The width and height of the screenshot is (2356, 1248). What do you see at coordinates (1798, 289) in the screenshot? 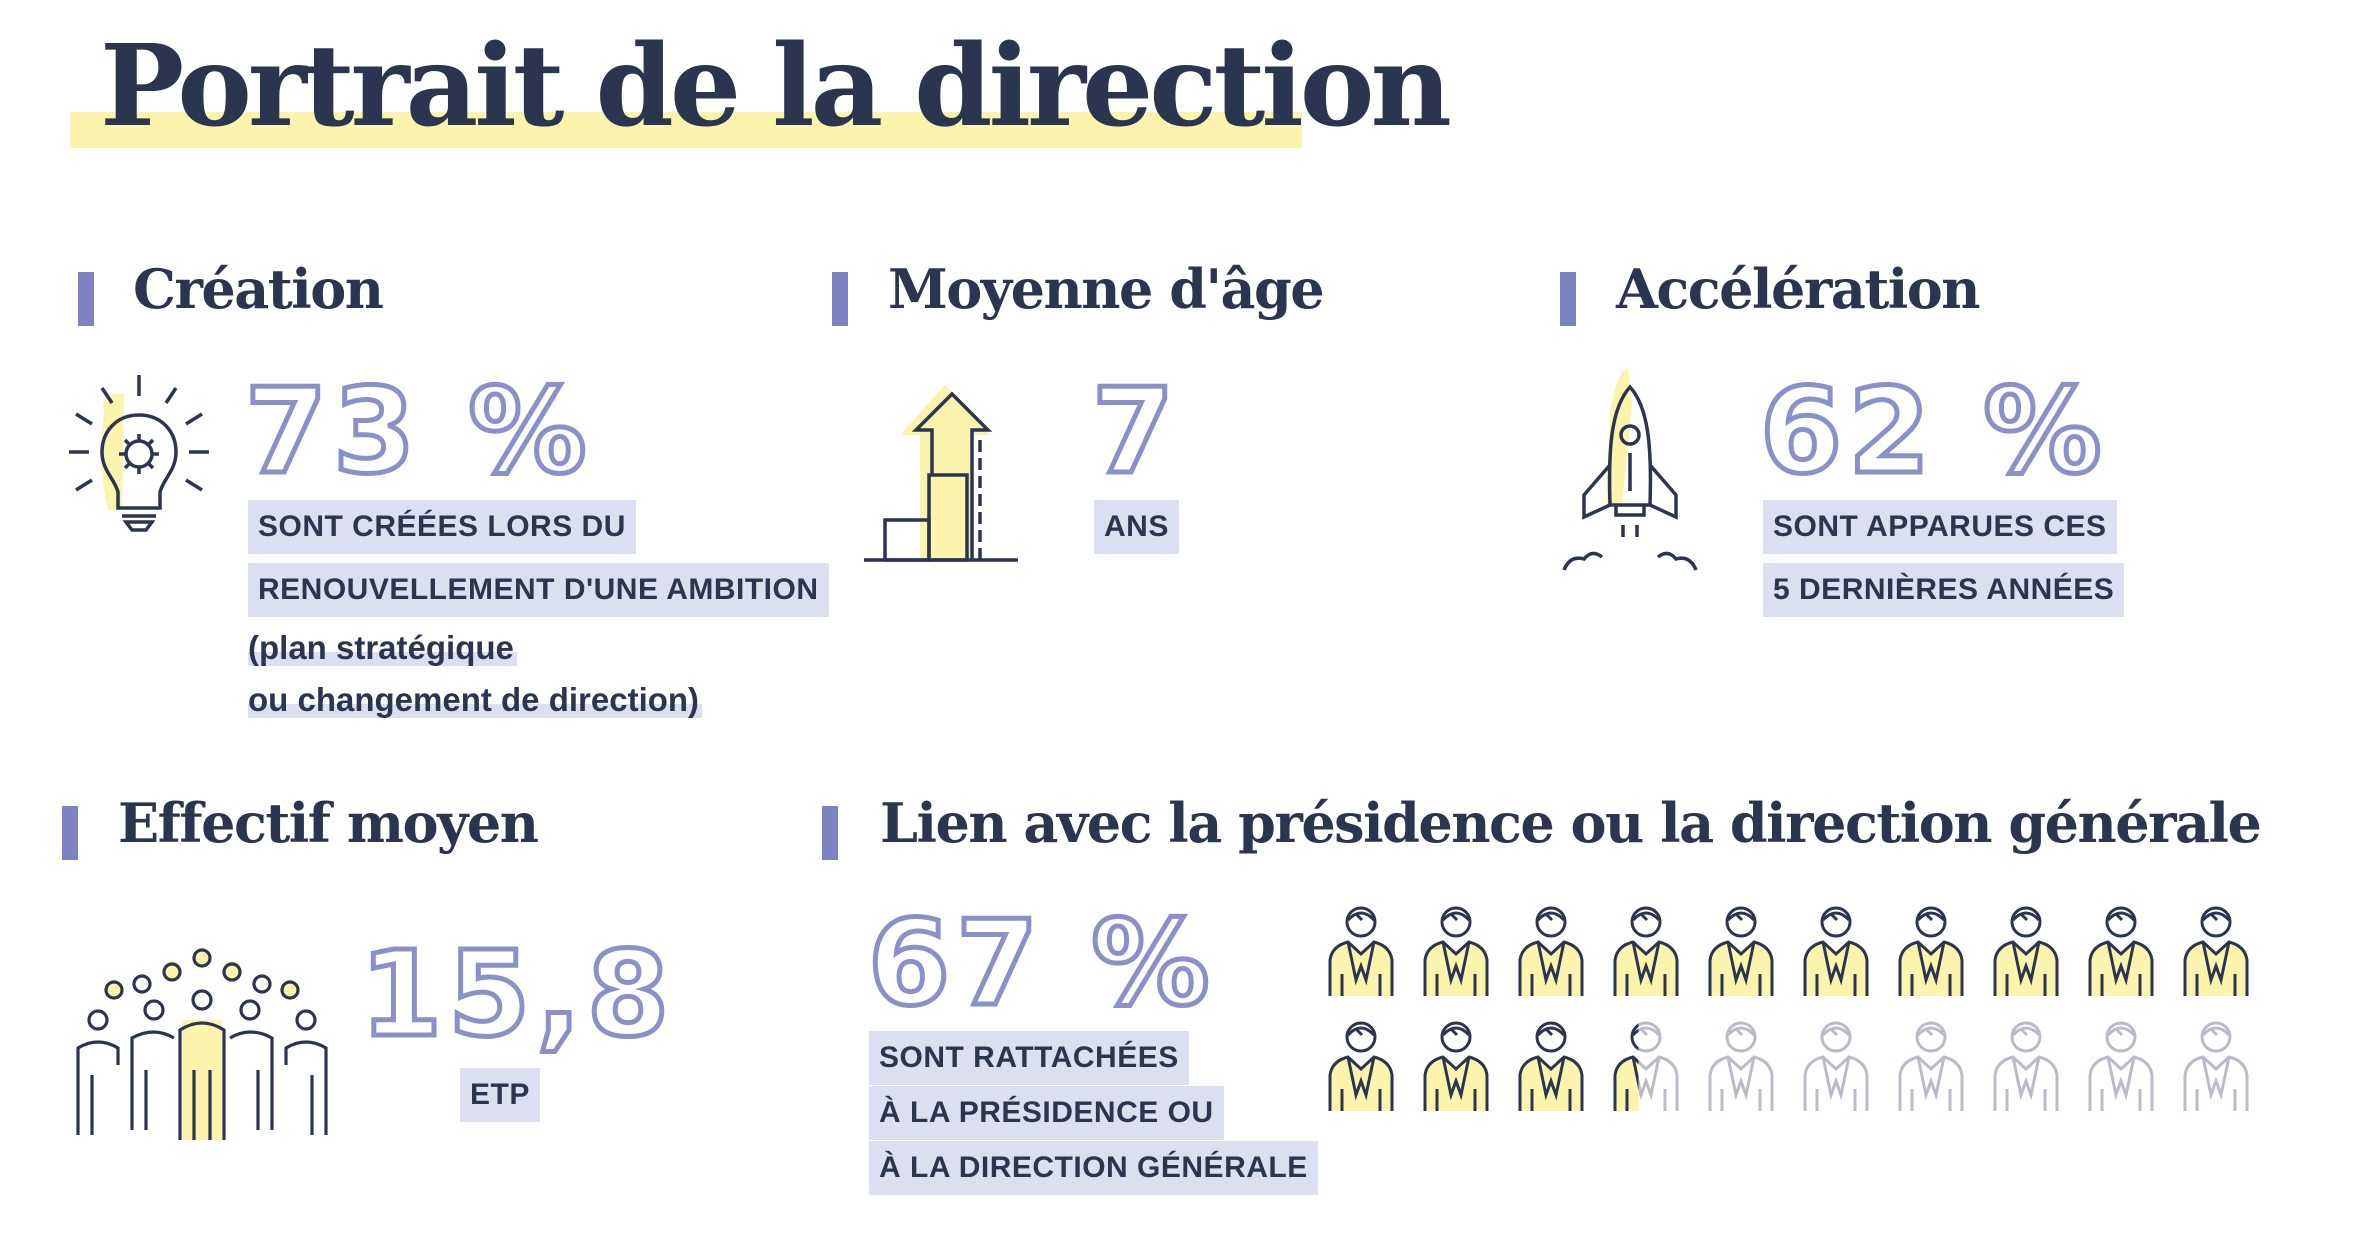
I see `acceleration-heading: Accélération` at bounding box center [1798, 289].